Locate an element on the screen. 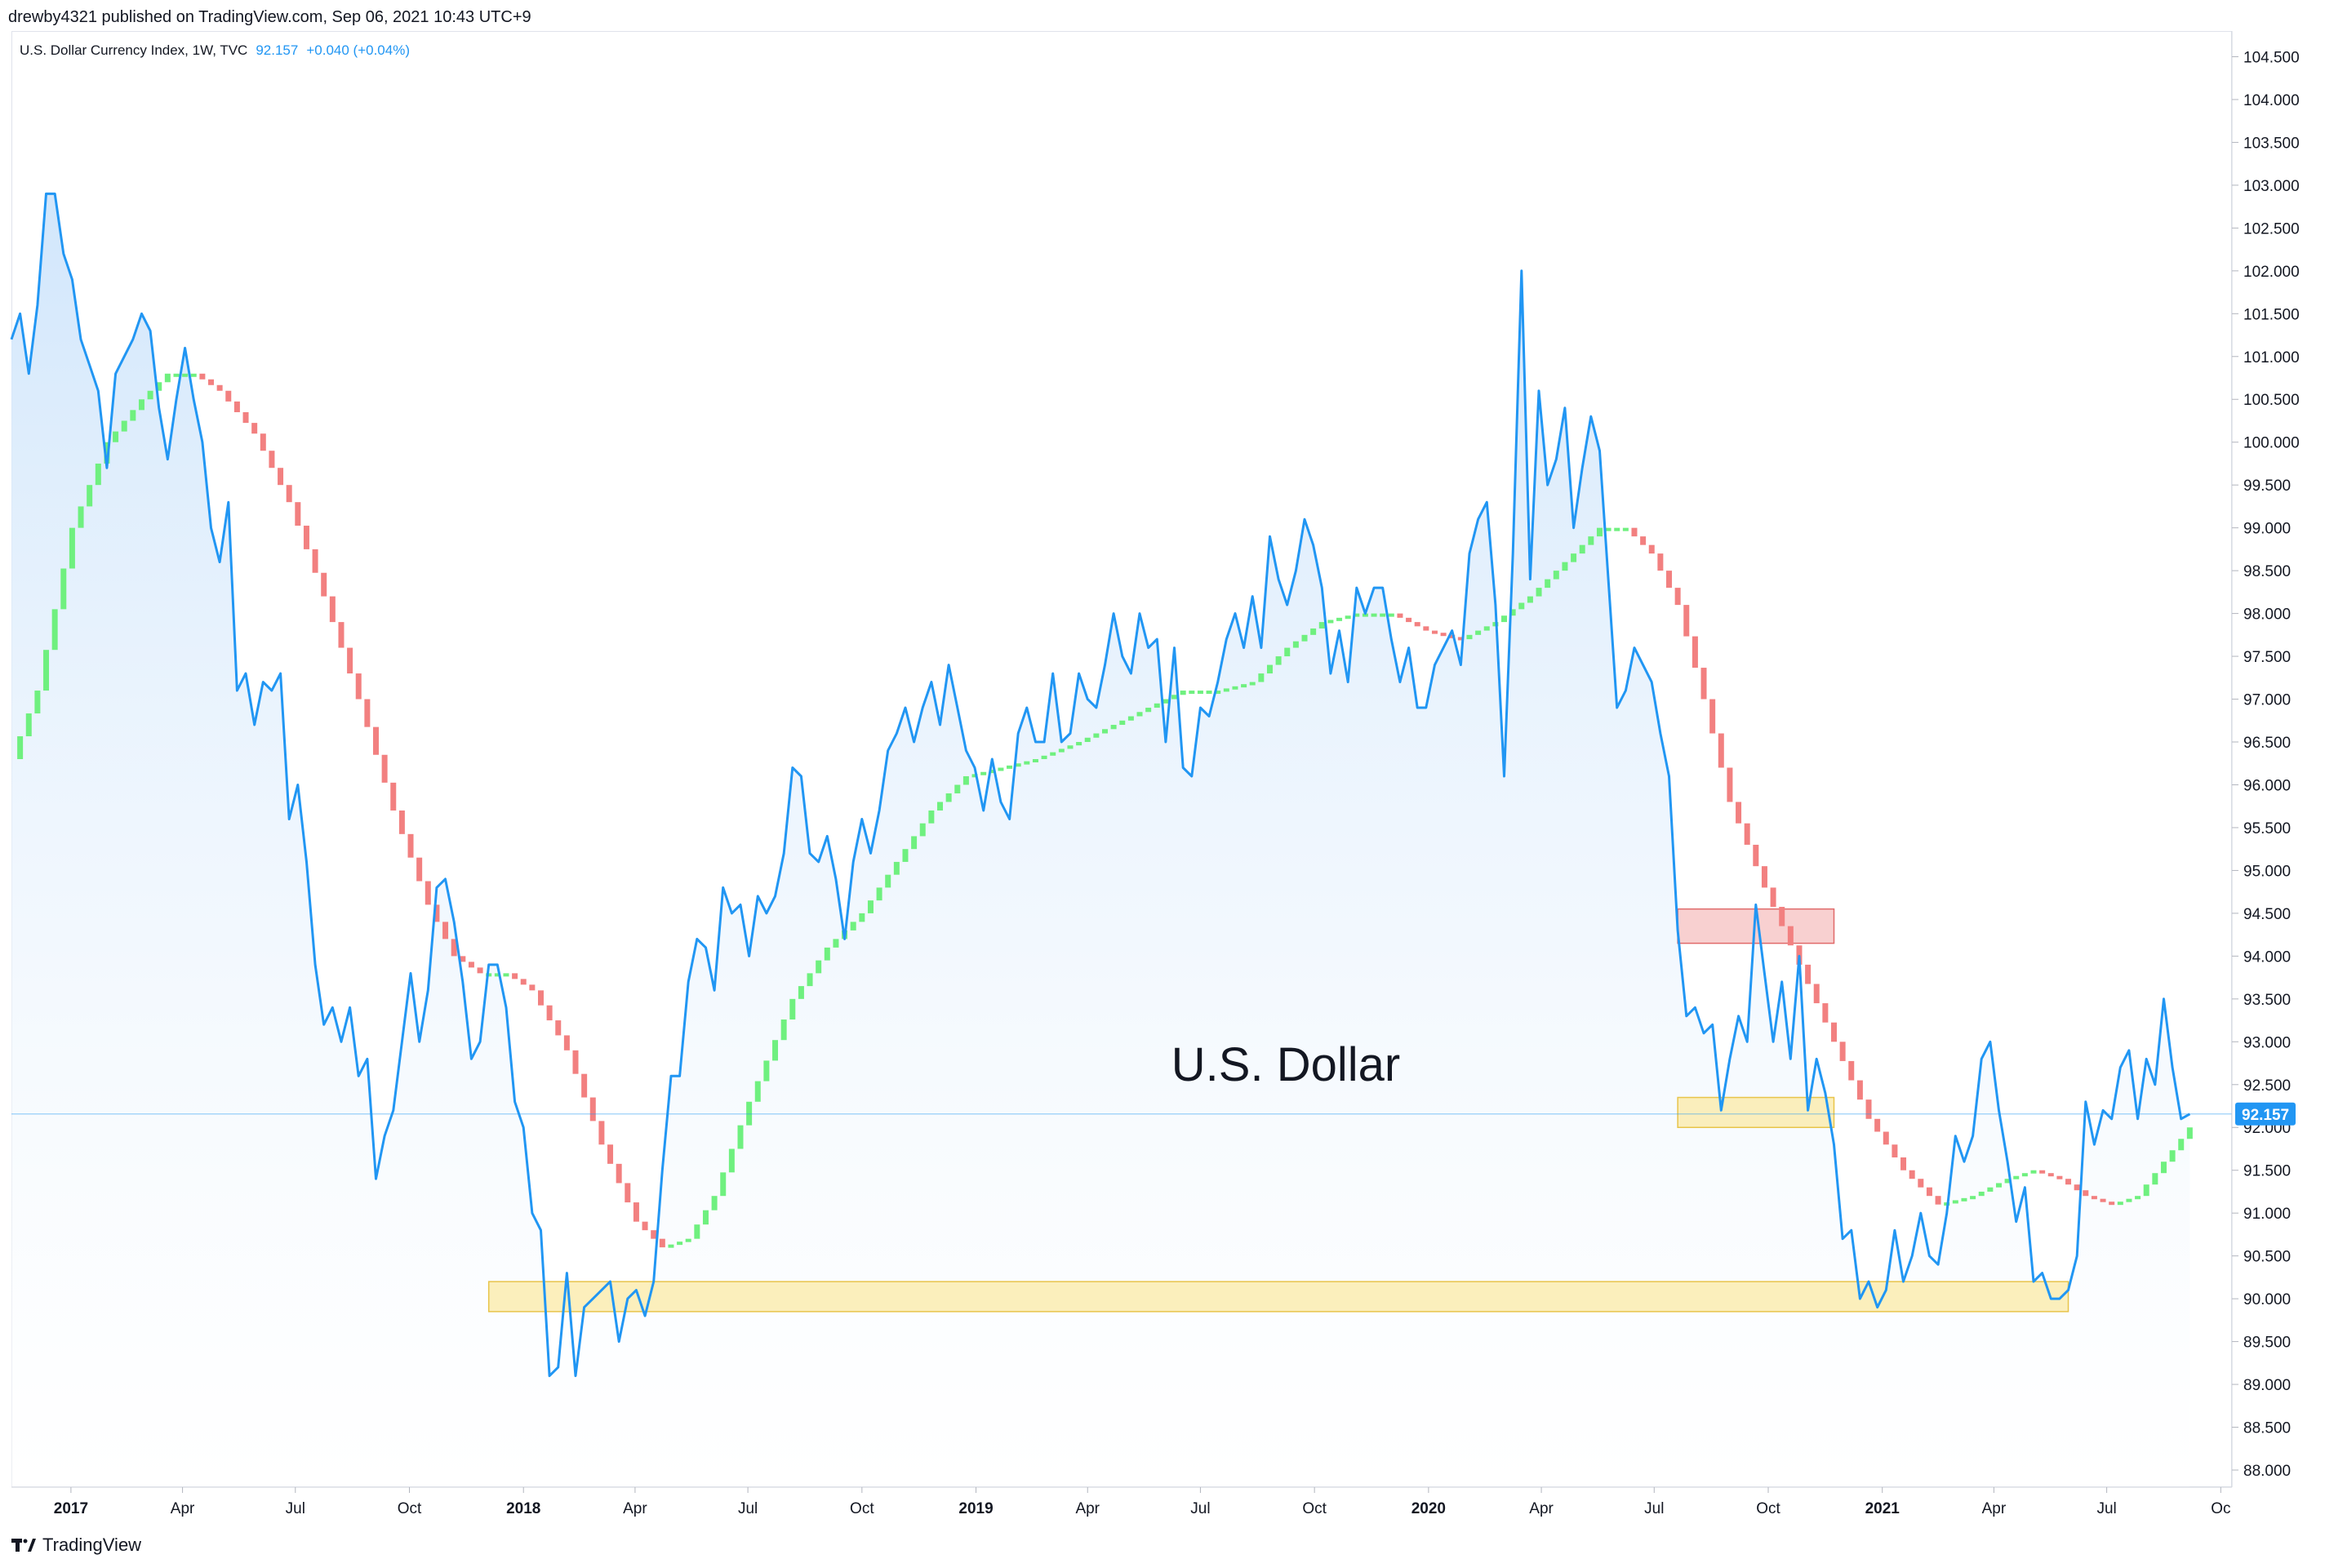  y-tick-label: 93.000 is located at coordinates (2267, 1042).